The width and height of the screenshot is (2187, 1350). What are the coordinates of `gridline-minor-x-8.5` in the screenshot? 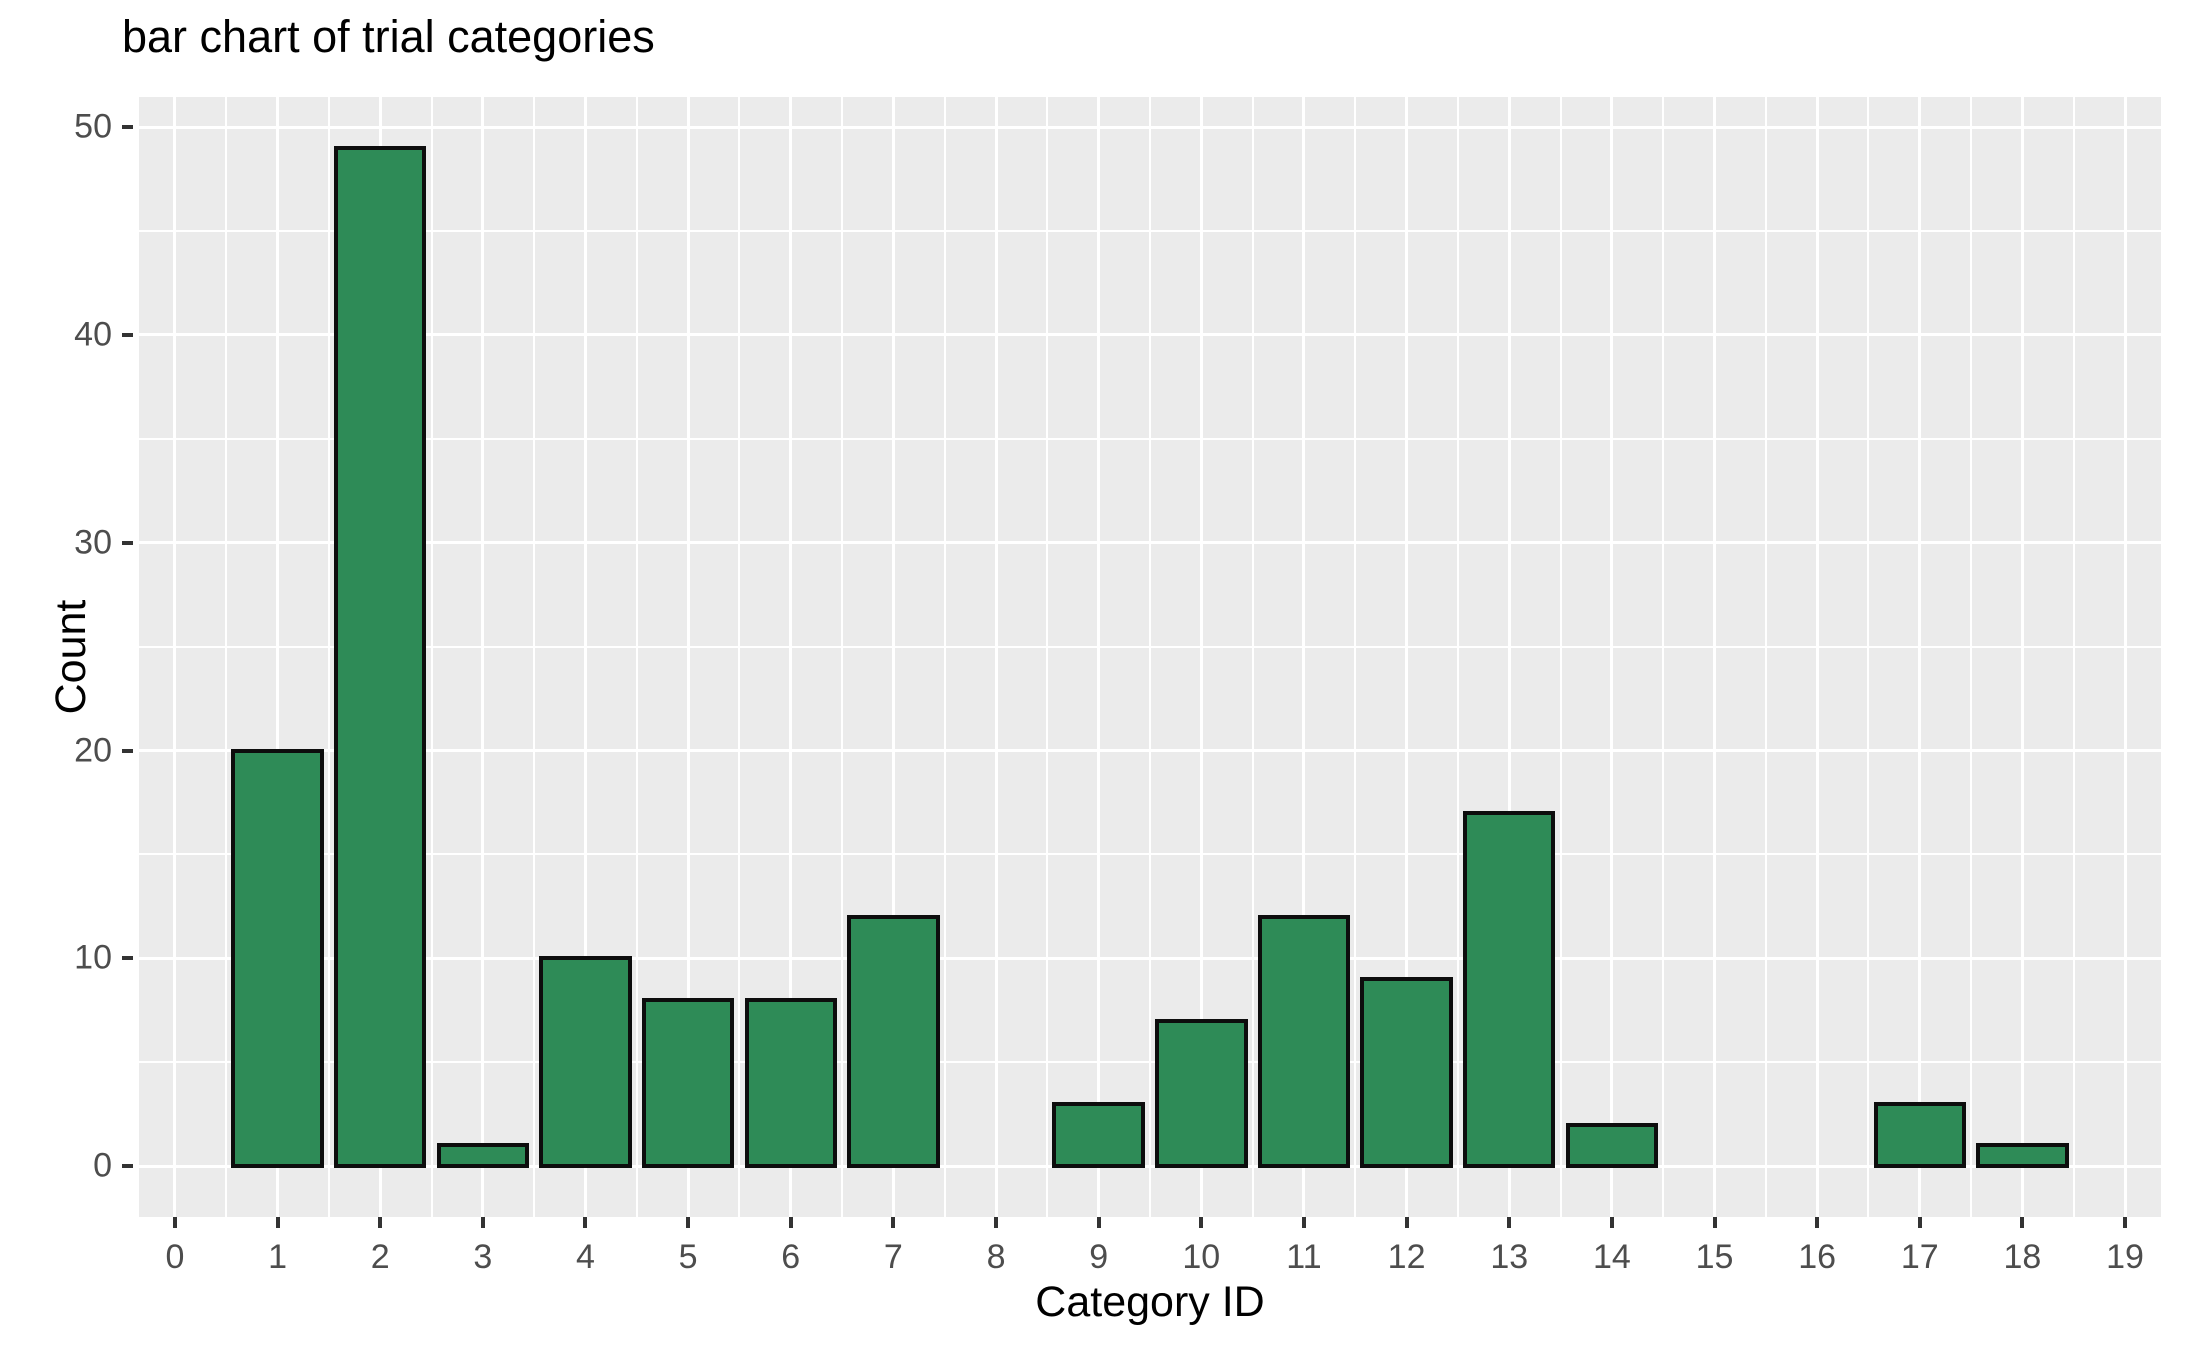 It's located at (1047, 657).